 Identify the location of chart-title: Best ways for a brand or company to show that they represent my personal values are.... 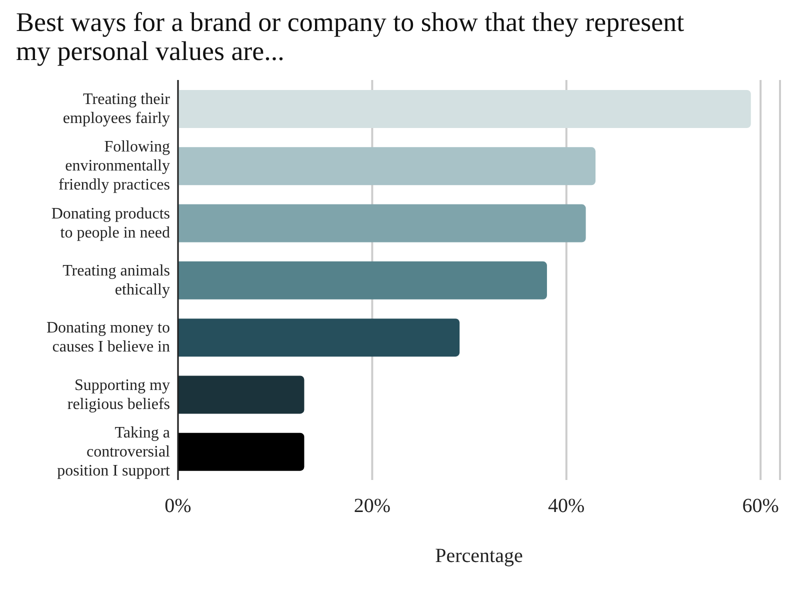
(351, 36).